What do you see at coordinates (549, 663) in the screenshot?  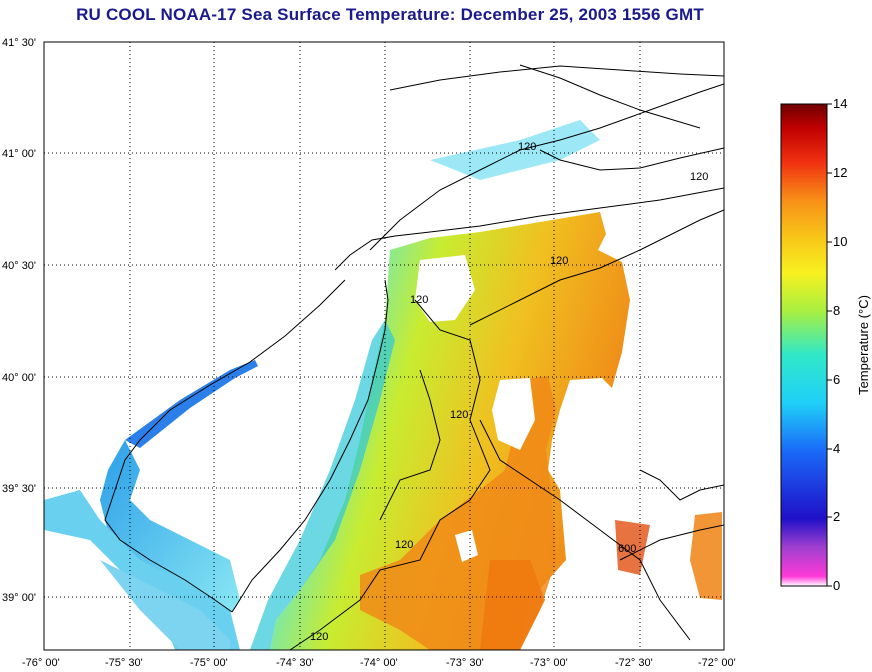 I see `lon-tick-label: -73° 00'` at bounding box center [549, 663].